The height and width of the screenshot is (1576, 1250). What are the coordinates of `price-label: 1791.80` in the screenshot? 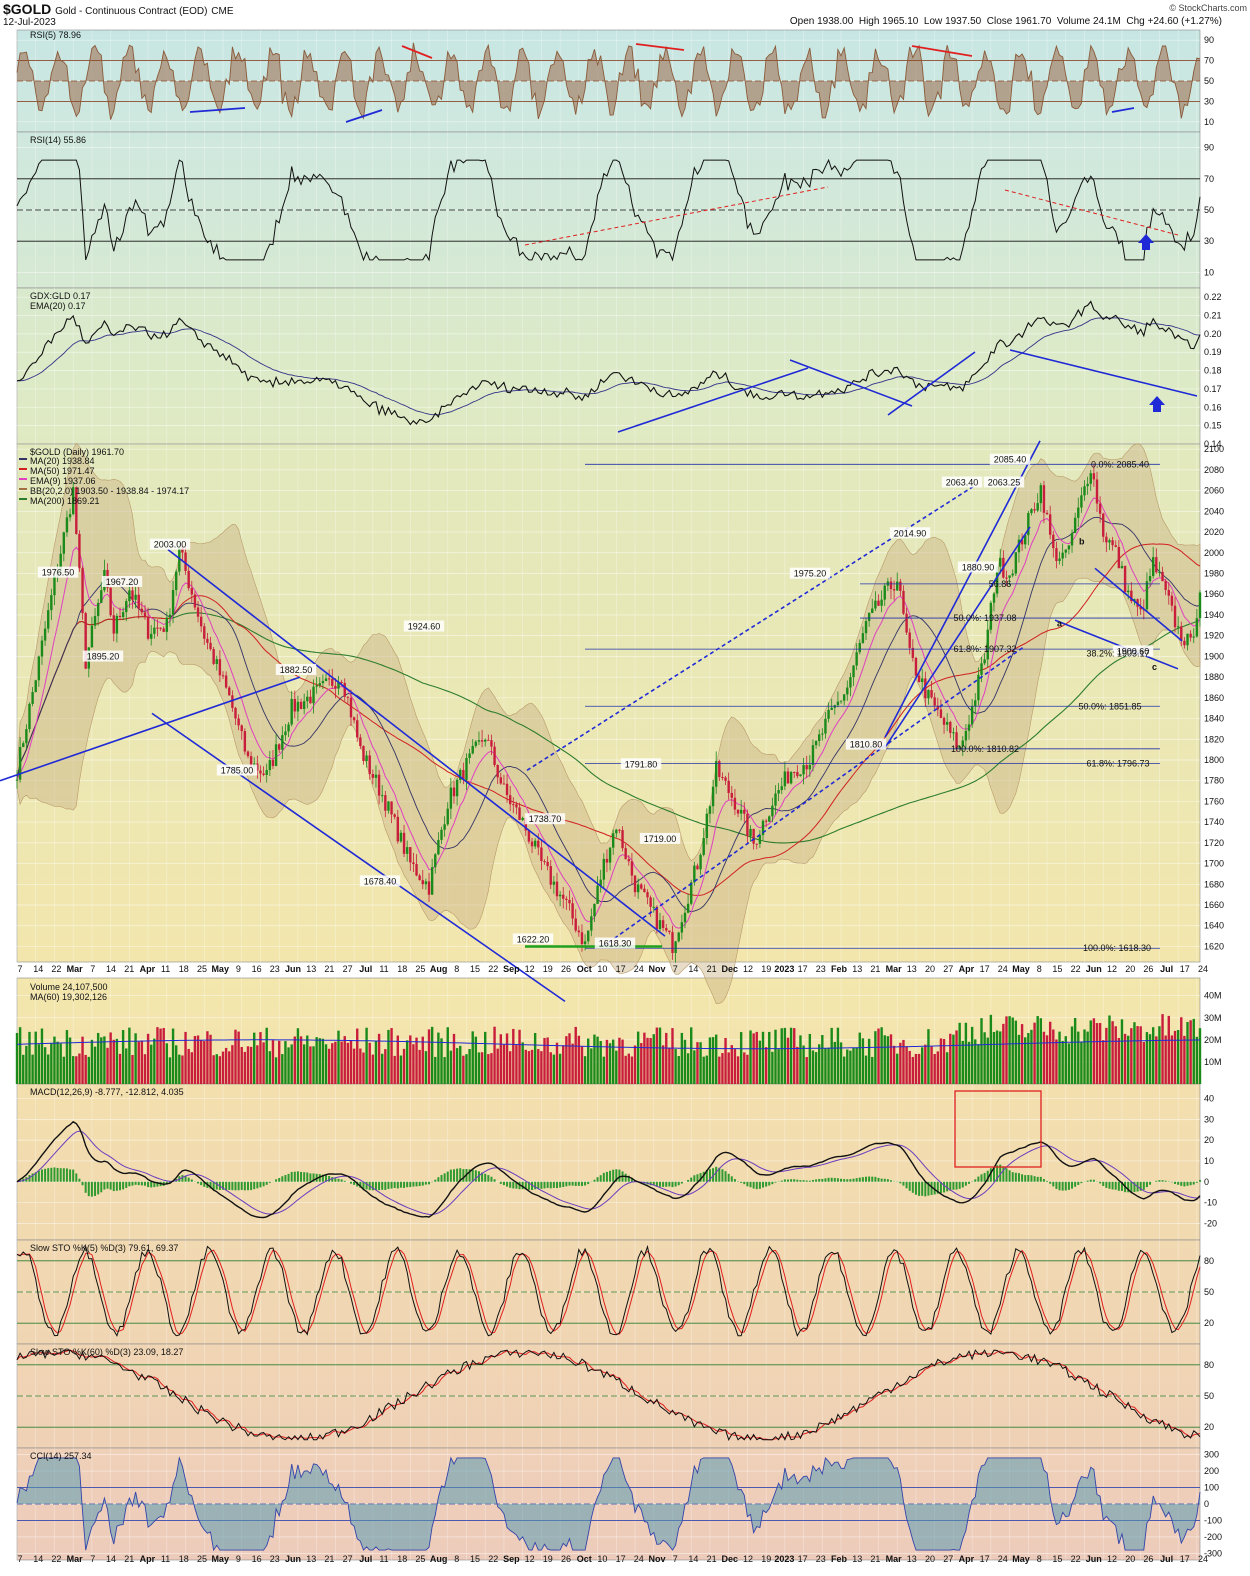 It's located at (641, 764).